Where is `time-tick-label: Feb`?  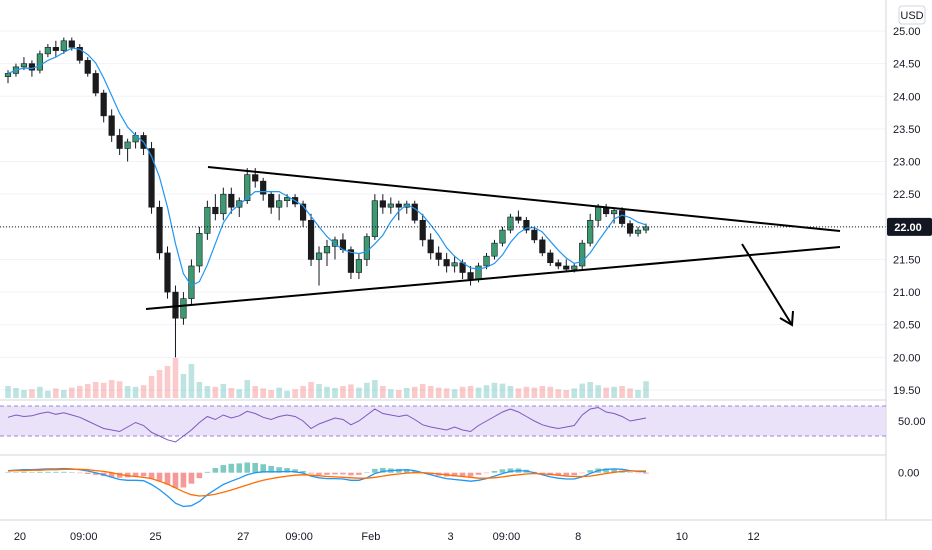 time-tick-label: Feb is located at coordinates (370, 537).